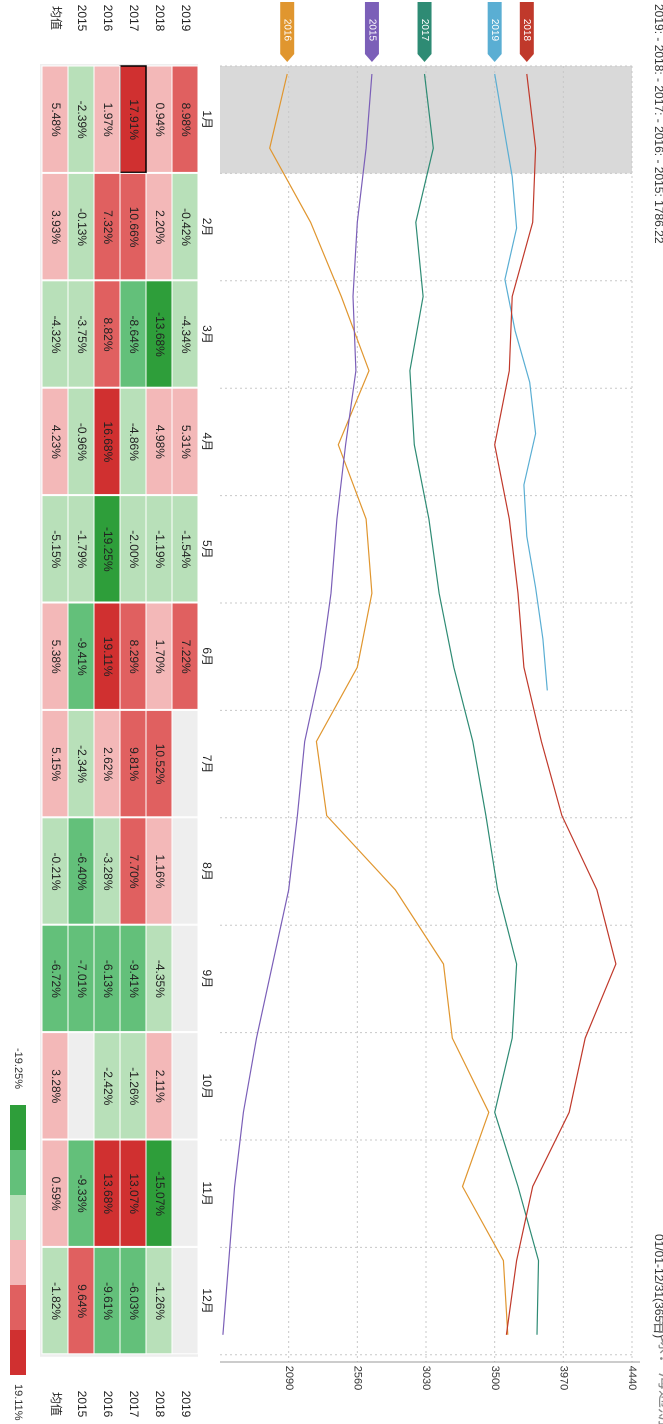 The image size is (663, 1424). I want to click on table-cell: 1.16%, so click(159, 871).